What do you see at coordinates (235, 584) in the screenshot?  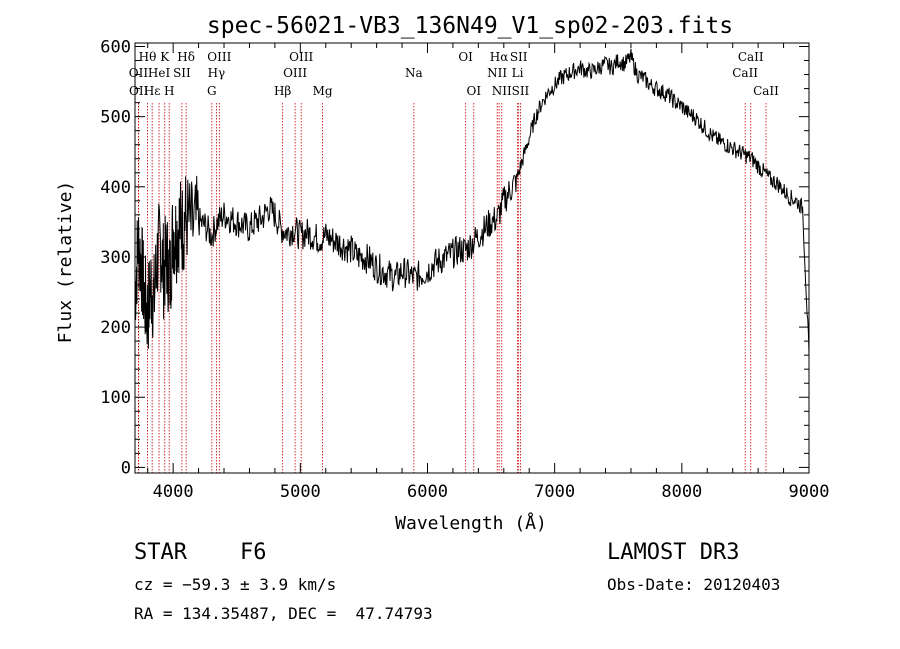 I see `redshift-value: cz = −59.3 ± 3.9 km/s` at bounding box center [235, 584].